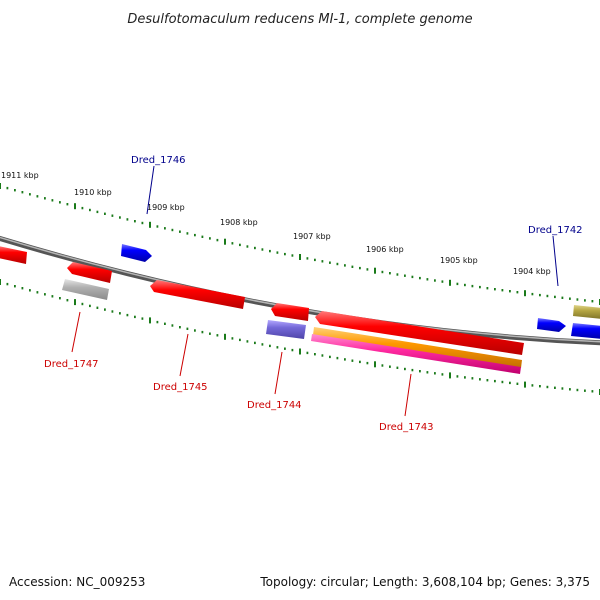 This screenshot has width=600, height=600. What do you see at coordinates (555, 230) in the screenshot?
I see `gene-label-dred-1742: Dred_1742` at bounding box center [555, 230].